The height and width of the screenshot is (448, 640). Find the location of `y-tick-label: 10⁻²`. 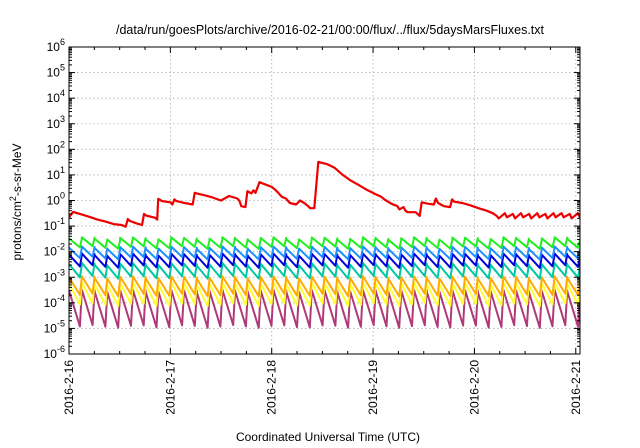

y-tick-label: 10⁻² is located at coordinates (54, 250).